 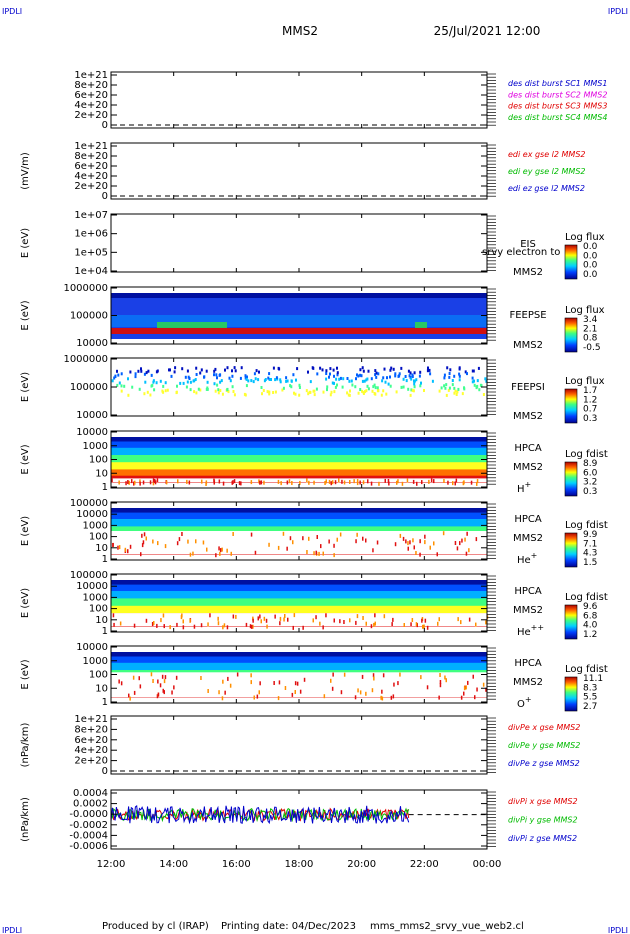 What do you see at coordinates (586, 525) in the screenshot?
I see `colorbar-title: Log fdist` at bounding box center [586, 525].